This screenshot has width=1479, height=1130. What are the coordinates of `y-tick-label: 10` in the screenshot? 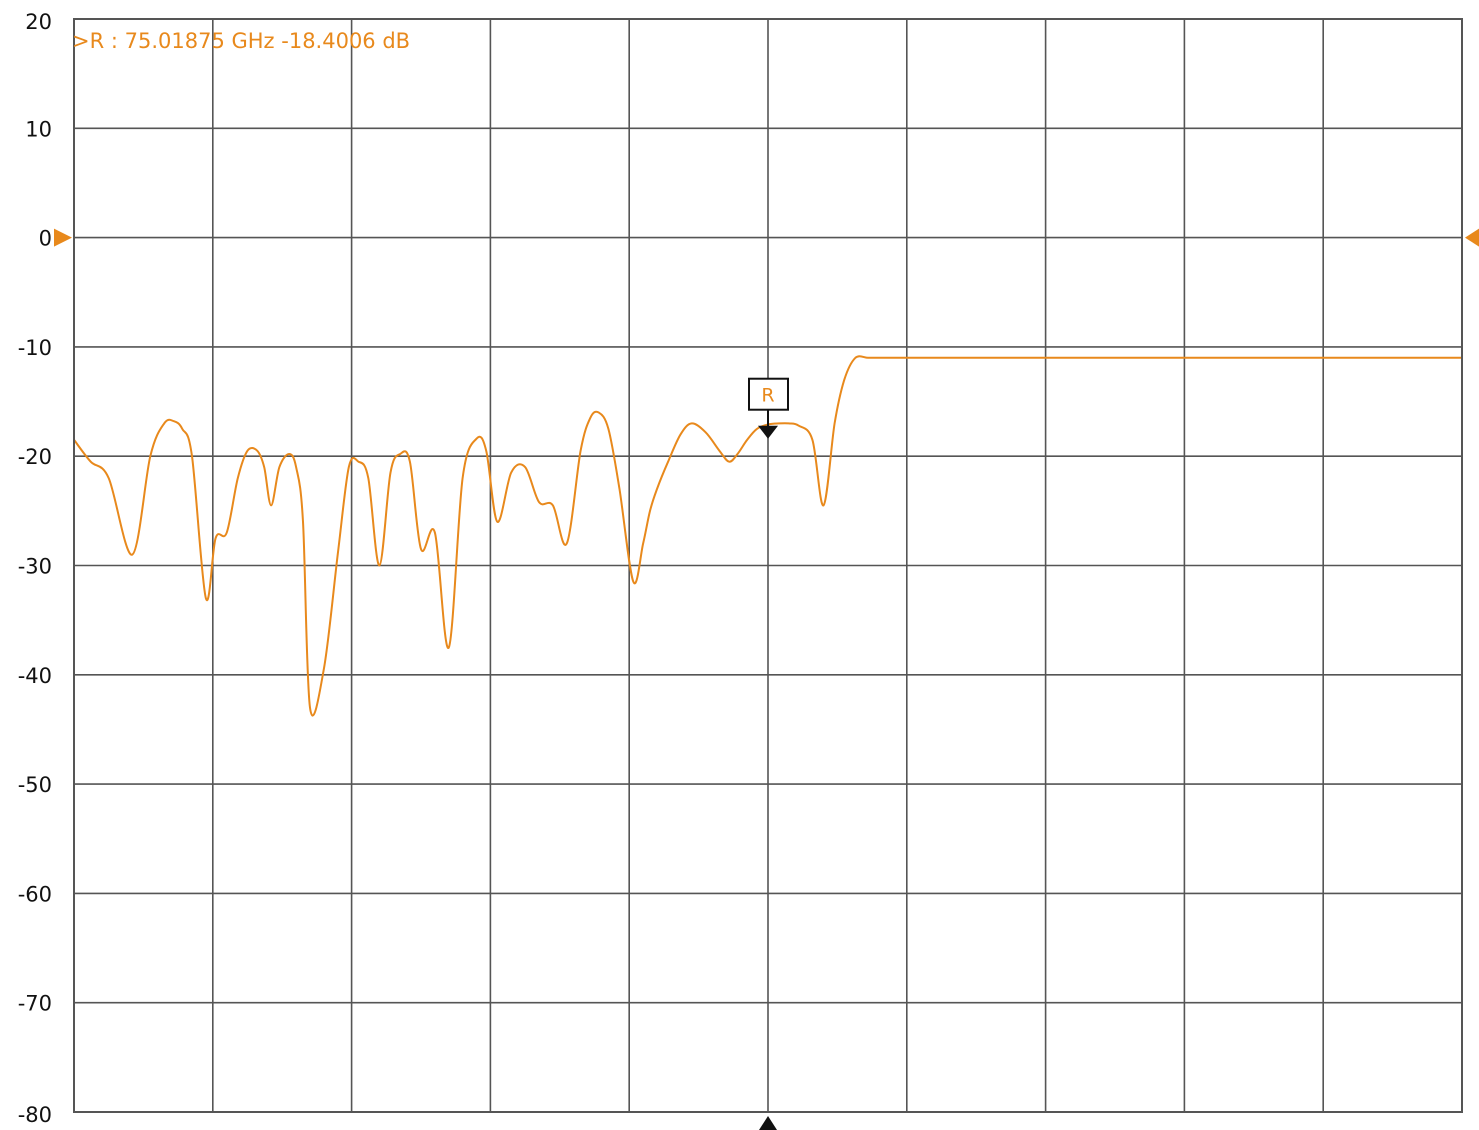 It's located at (38, 129).